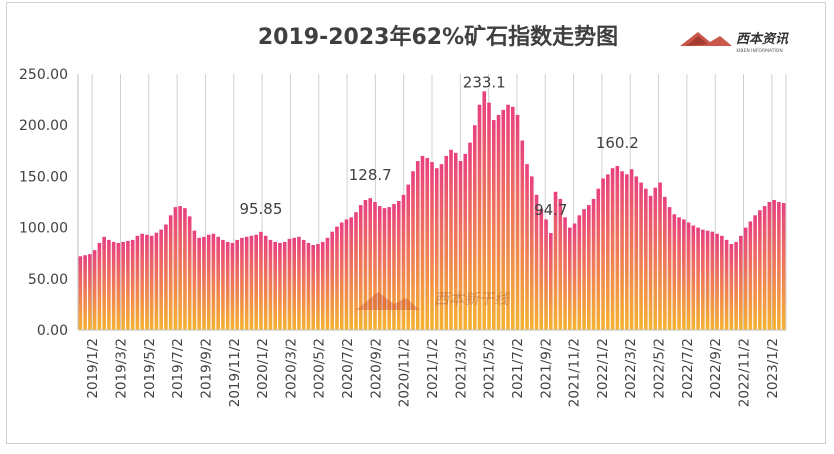 This screenshot has width=834, height=454. Describe the element at coordinates (48, 280) in the screenshot. I see `y-tick-label: 50.00` at that location.